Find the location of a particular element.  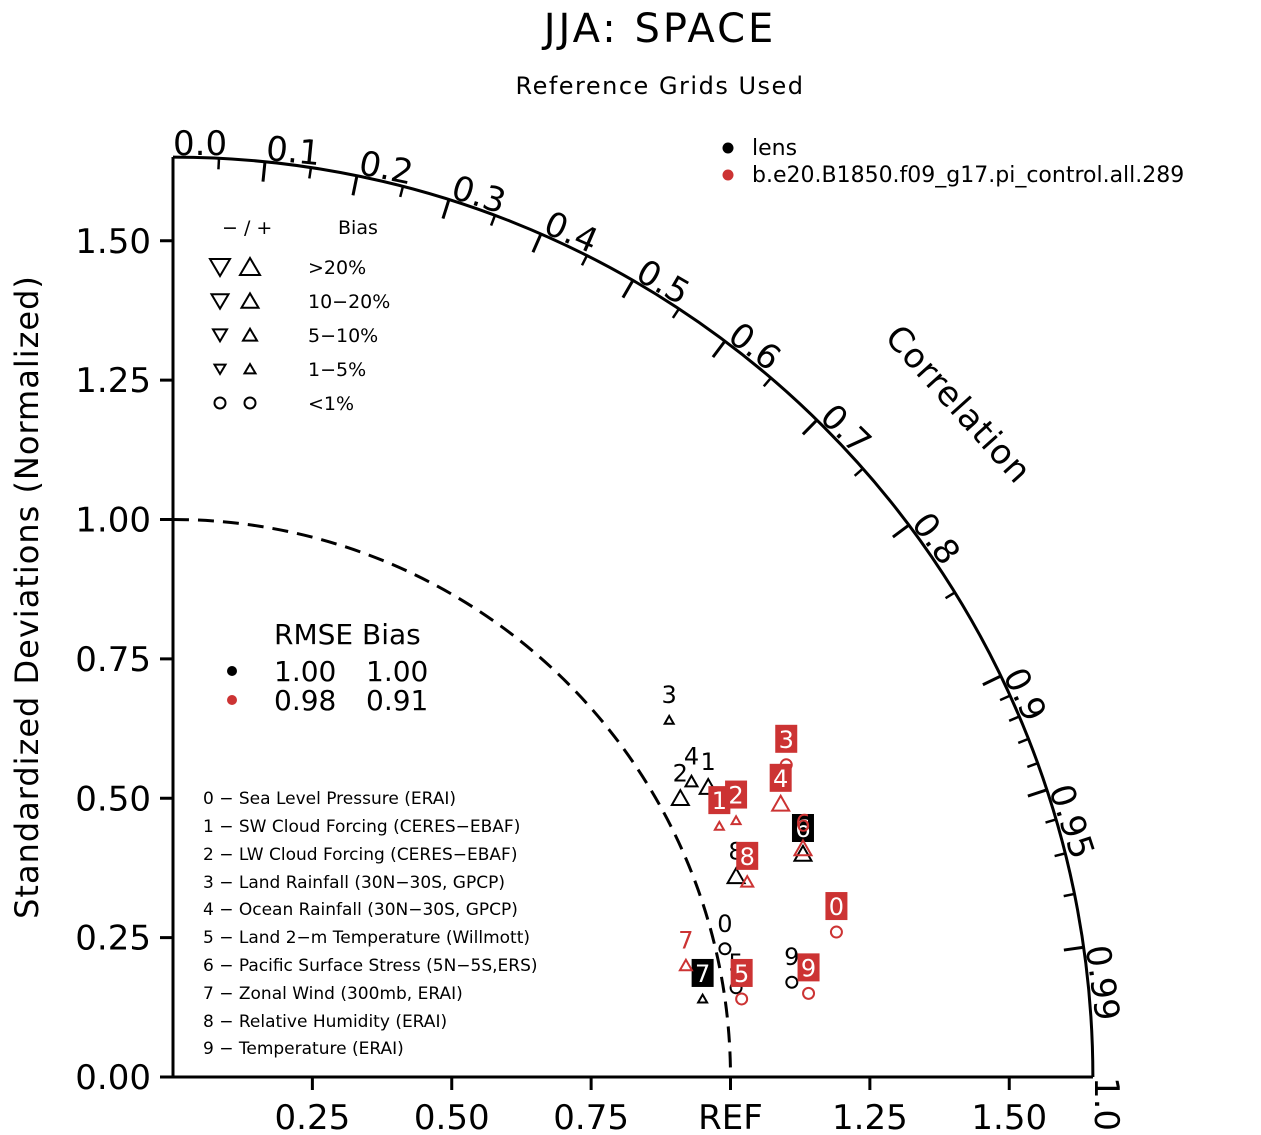

y-tick-label: 1.50 is located at coordinates (113, 242).